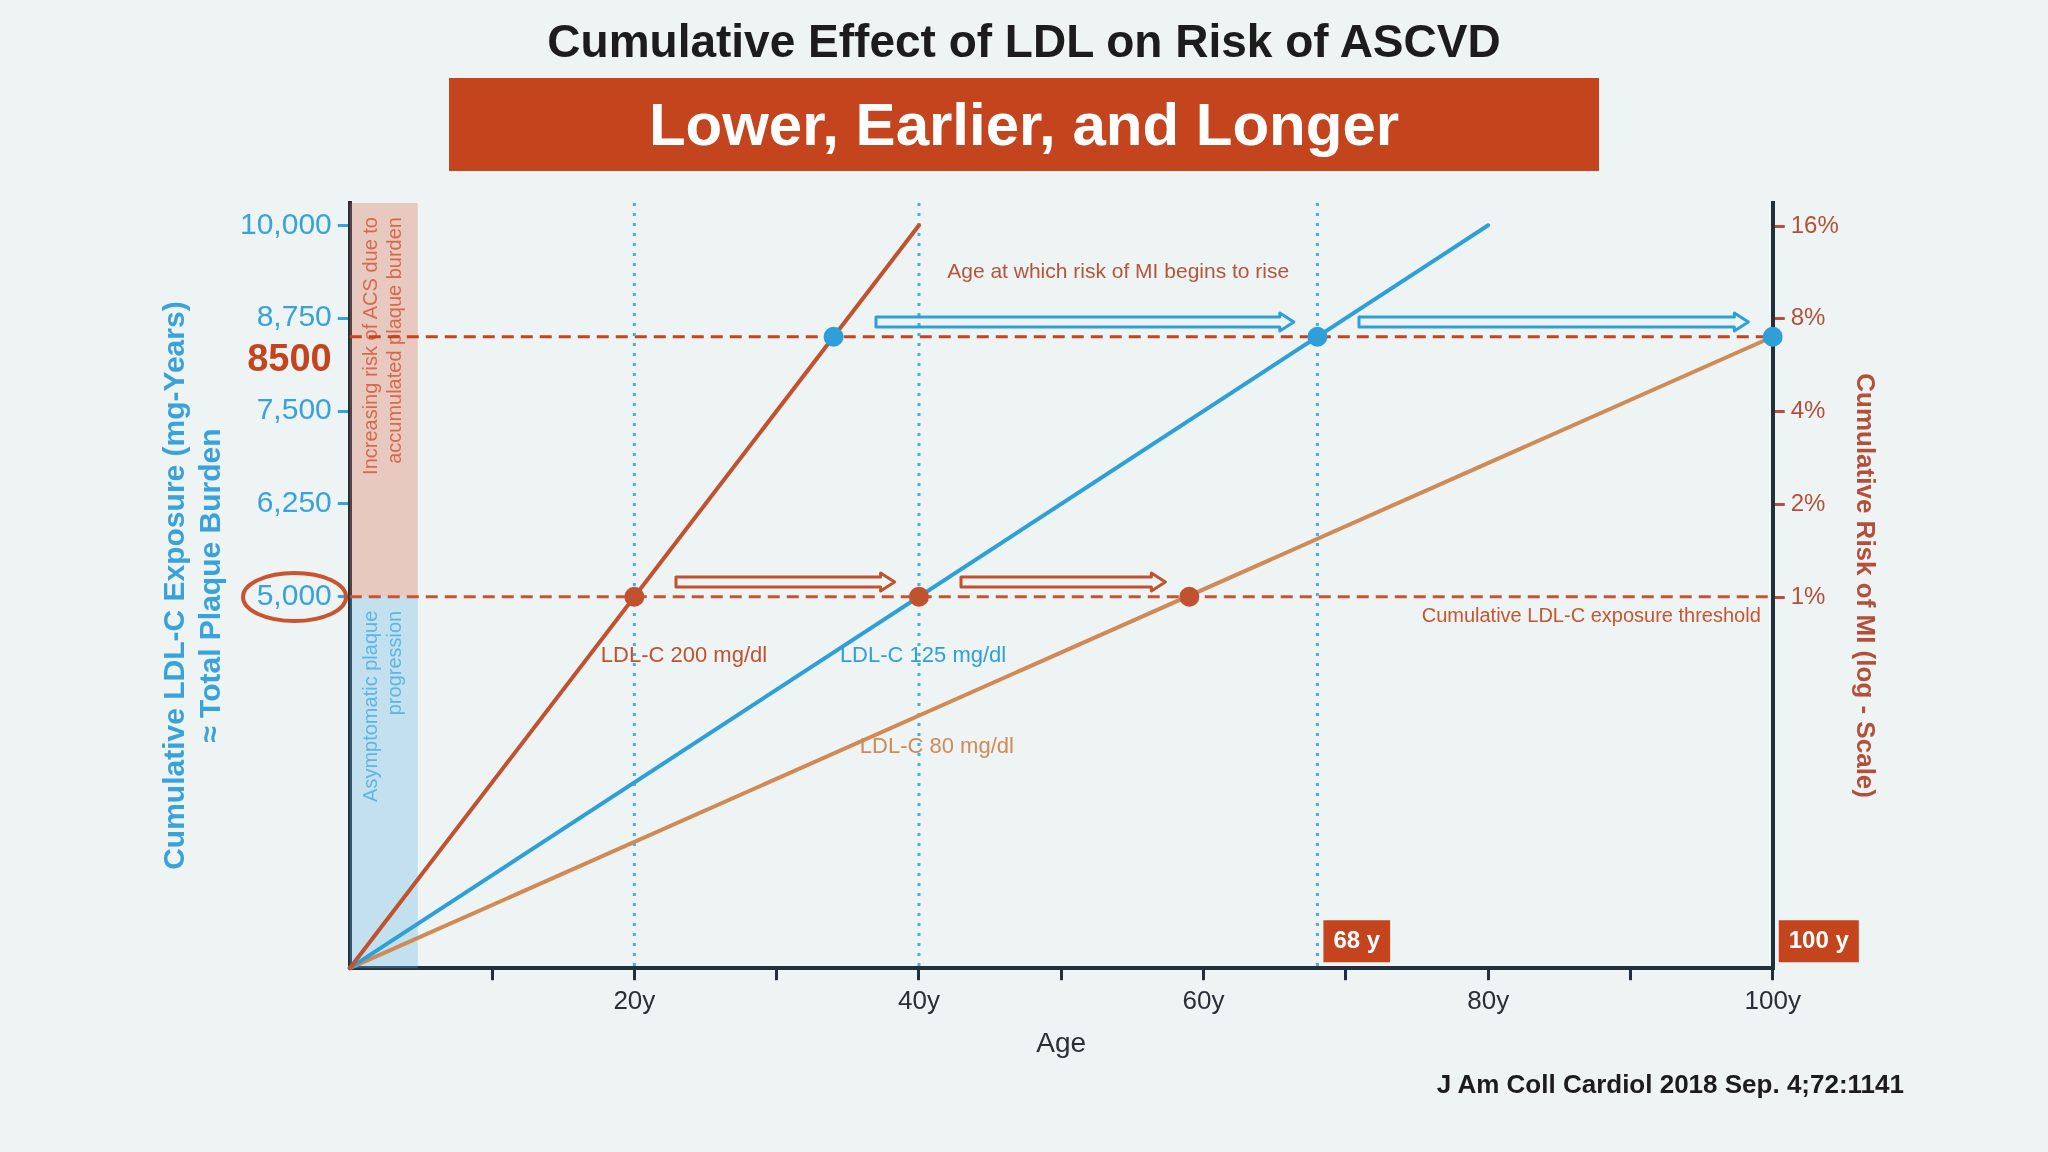  What do you see at coordinates (1024, 41) in the screenshot?
I see `chart-title: Cumulative Effect of LDL on Risk of ASCVD` at bounding box center [1024, 41].